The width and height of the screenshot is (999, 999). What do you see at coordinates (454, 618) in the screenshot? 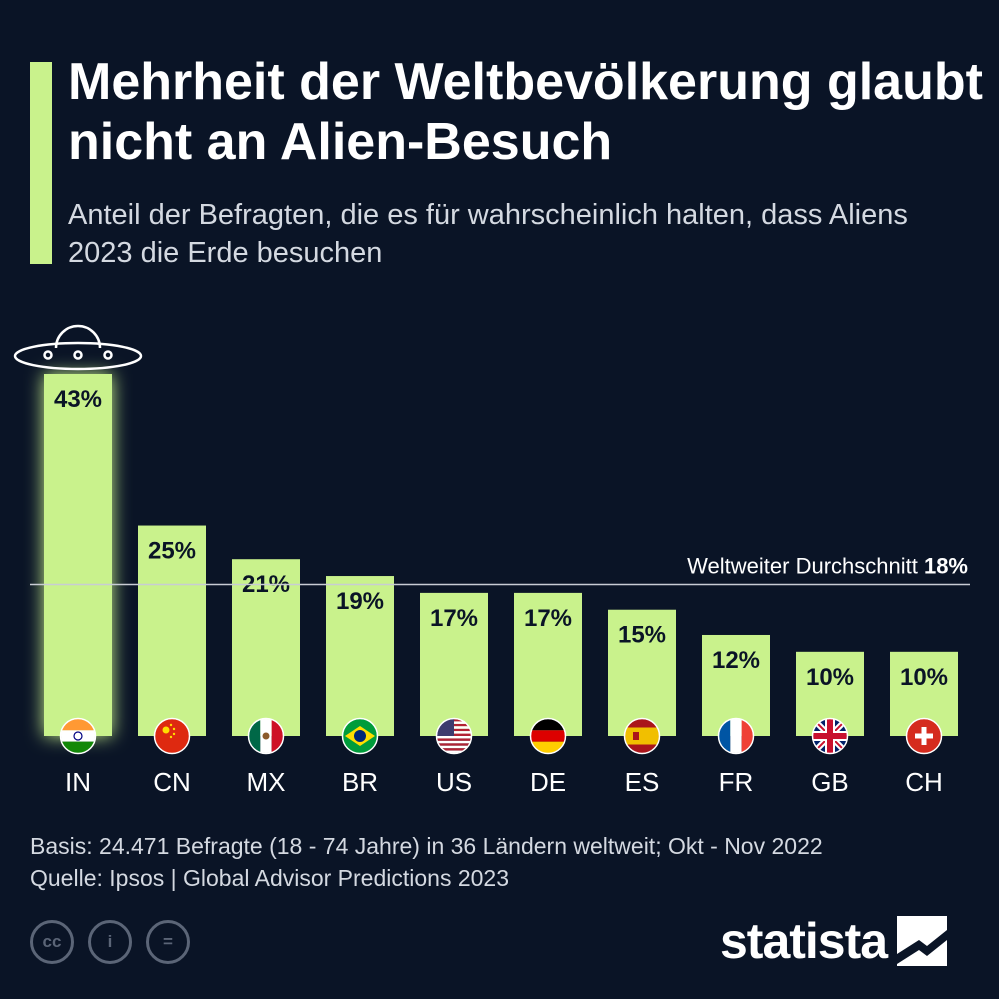
I see `value-label-us: 17%` at bounding box center [454, 618].